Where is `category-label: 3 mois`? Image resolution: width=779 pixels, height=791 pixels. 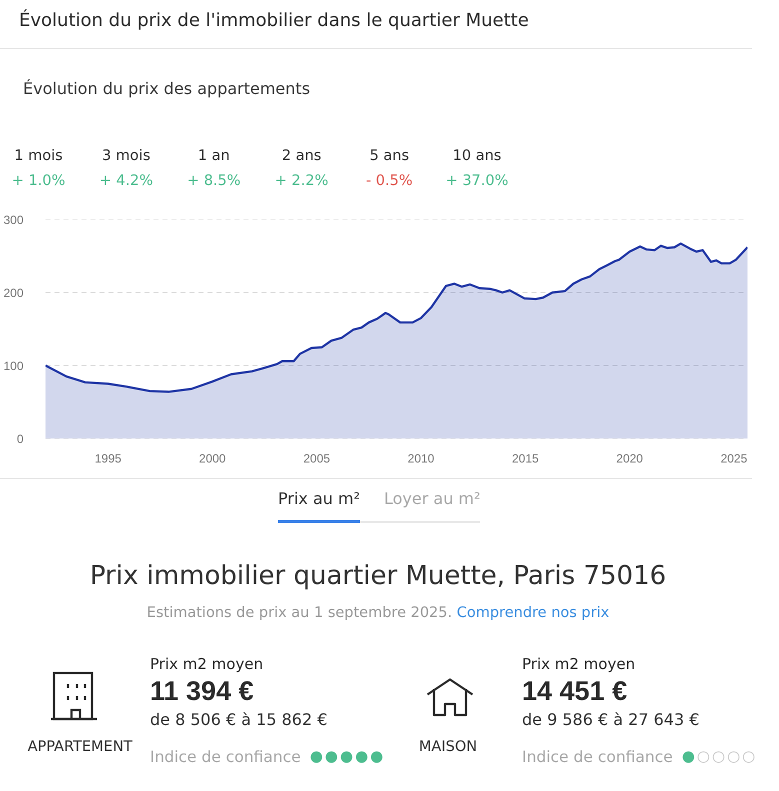
category-label: 3 mois is located at coordinates (126, 156).